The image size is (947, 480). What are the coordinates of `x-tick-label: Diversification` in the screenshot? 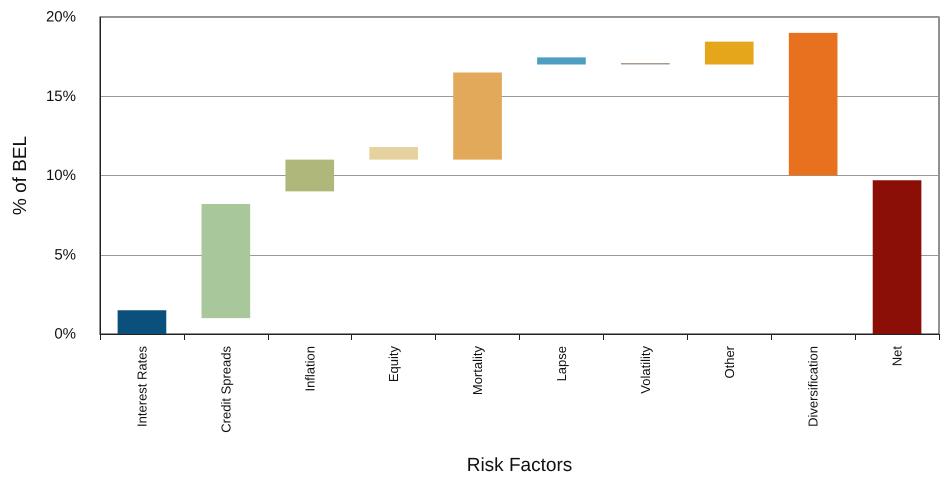 It's located at (813, 386).